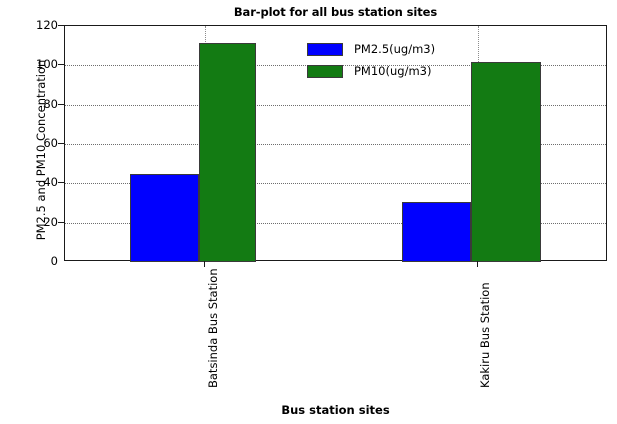 This screenshot has width=617, height=424. What do you see at coordinates (485, 335) in the screenshot?
I see `x-tick-label: Kakiru Bus Station` at bounding box center [485, 335].